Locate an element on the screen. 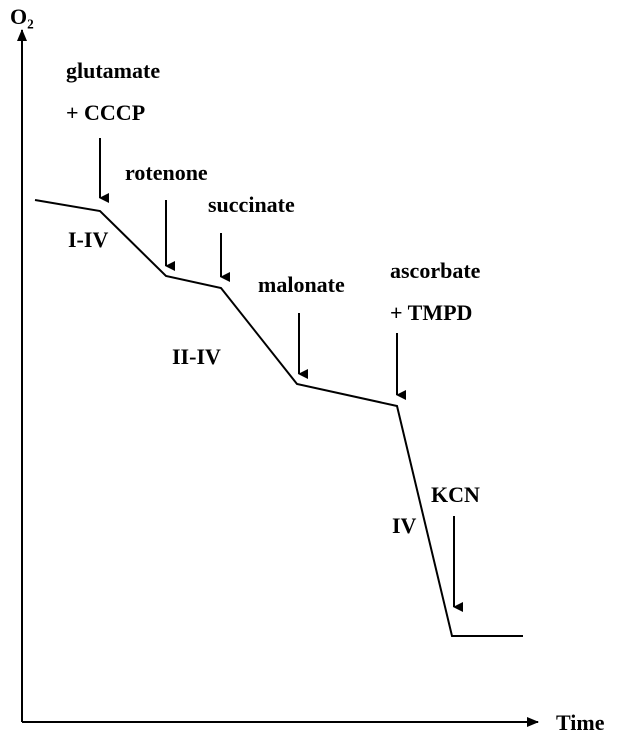 The width and height of the screenshot is (631, 733). segment-label: I-IV is located at coordinates (88, 239).